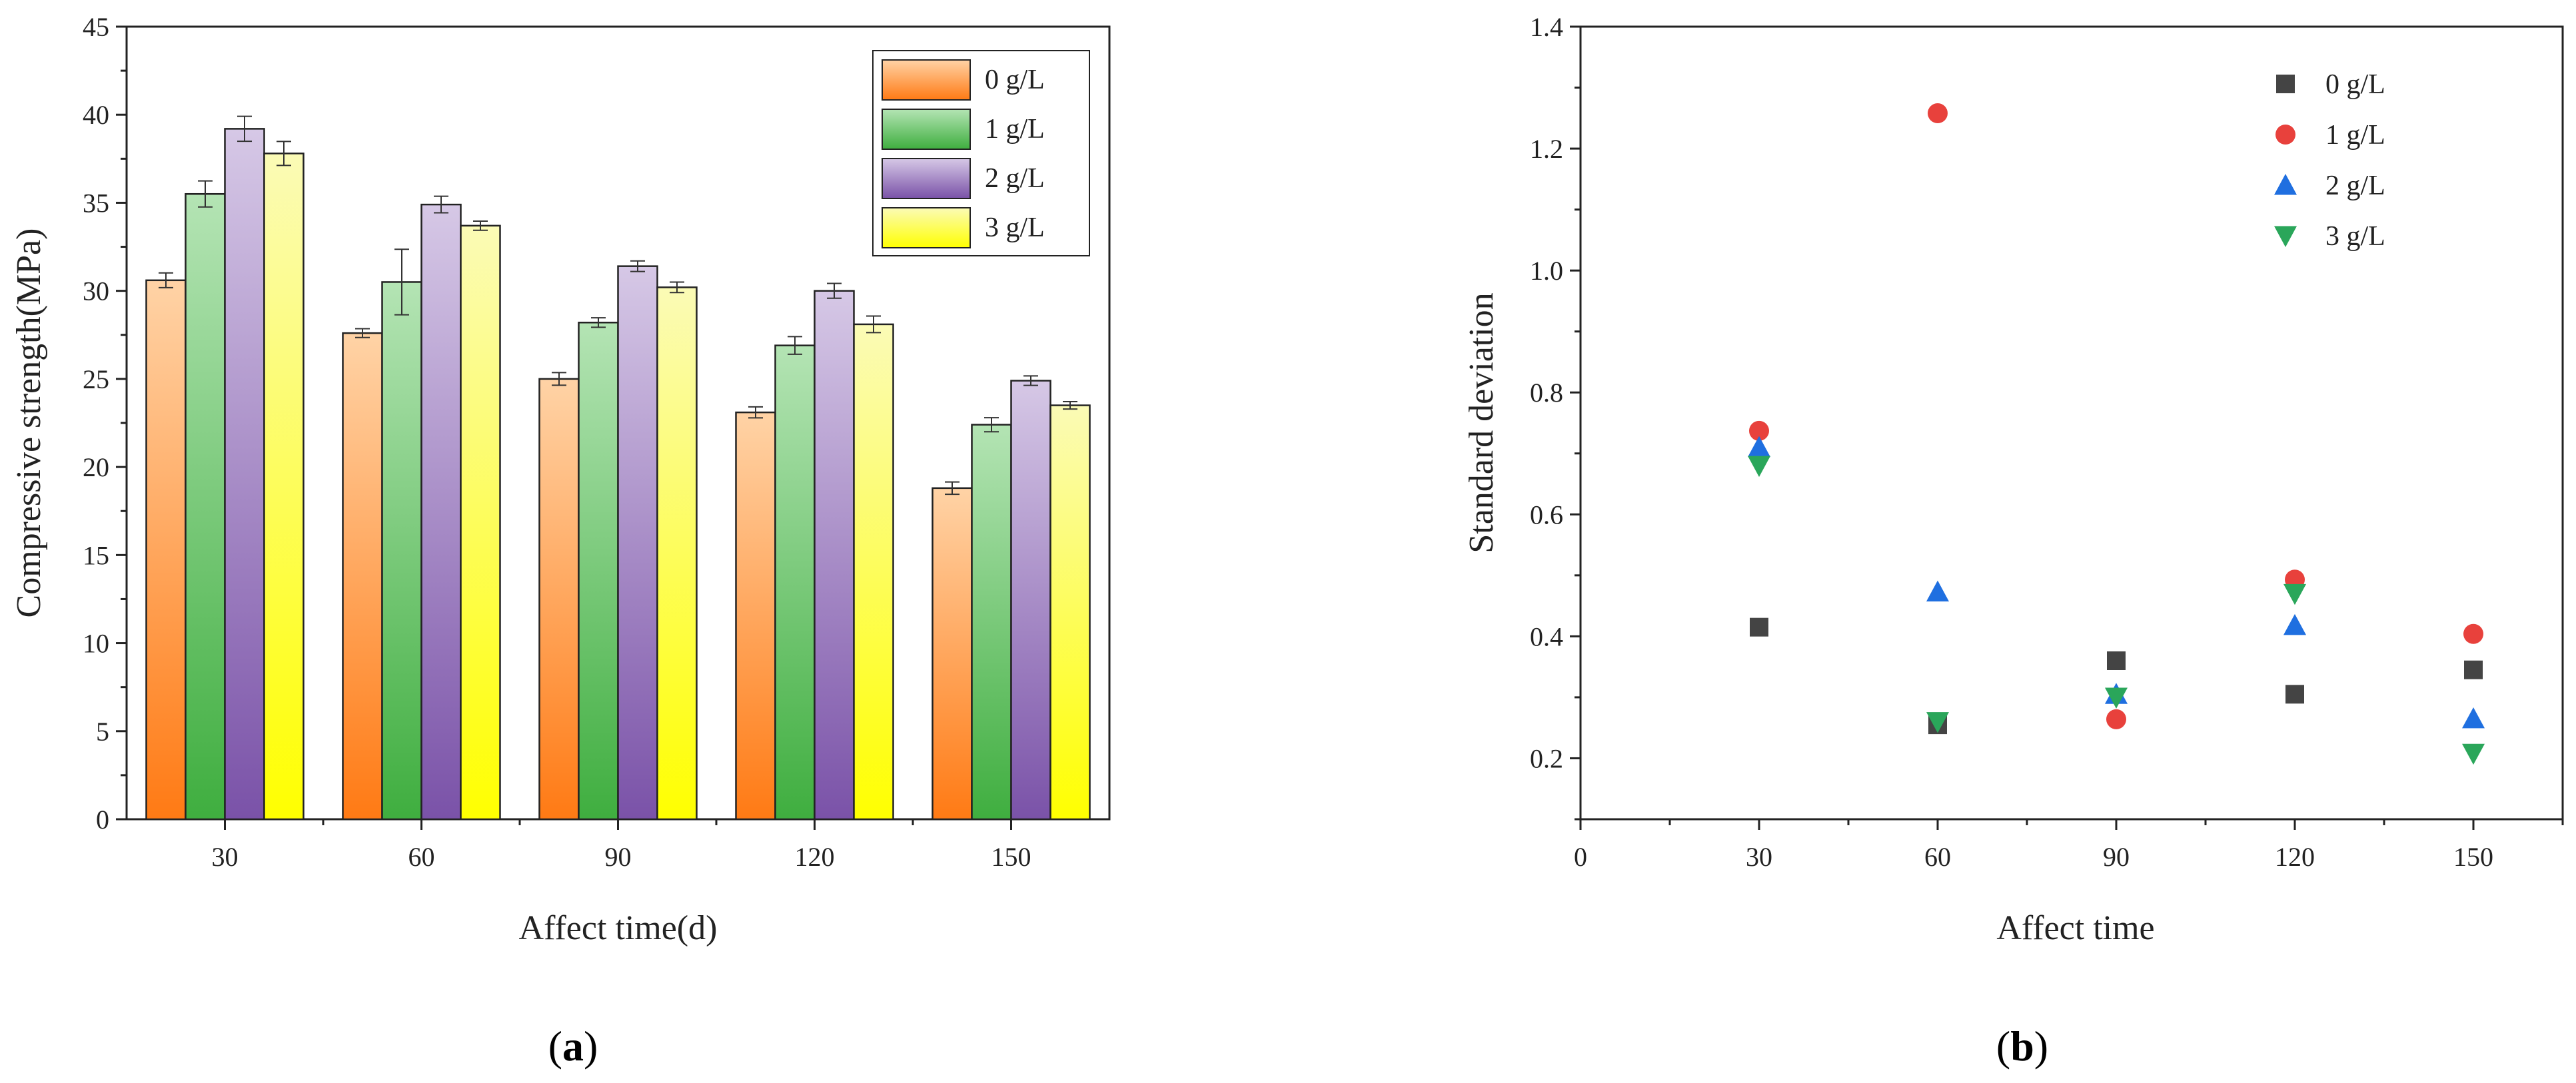 Image resolution: width=2576 pixels, height=1083 pixels. I want to click on panel-b-legend-label: 2 g/L, so click(2355, 186).